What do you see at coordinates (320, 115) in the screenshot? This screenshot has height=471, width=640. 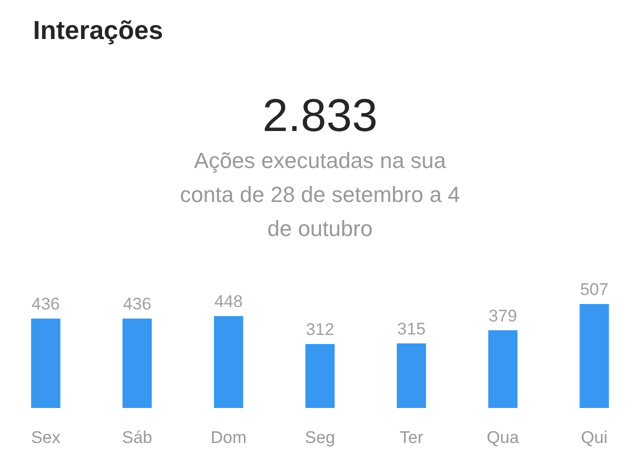 I see `chart-subtitle: 2.833` at bounding box center [320, 115].